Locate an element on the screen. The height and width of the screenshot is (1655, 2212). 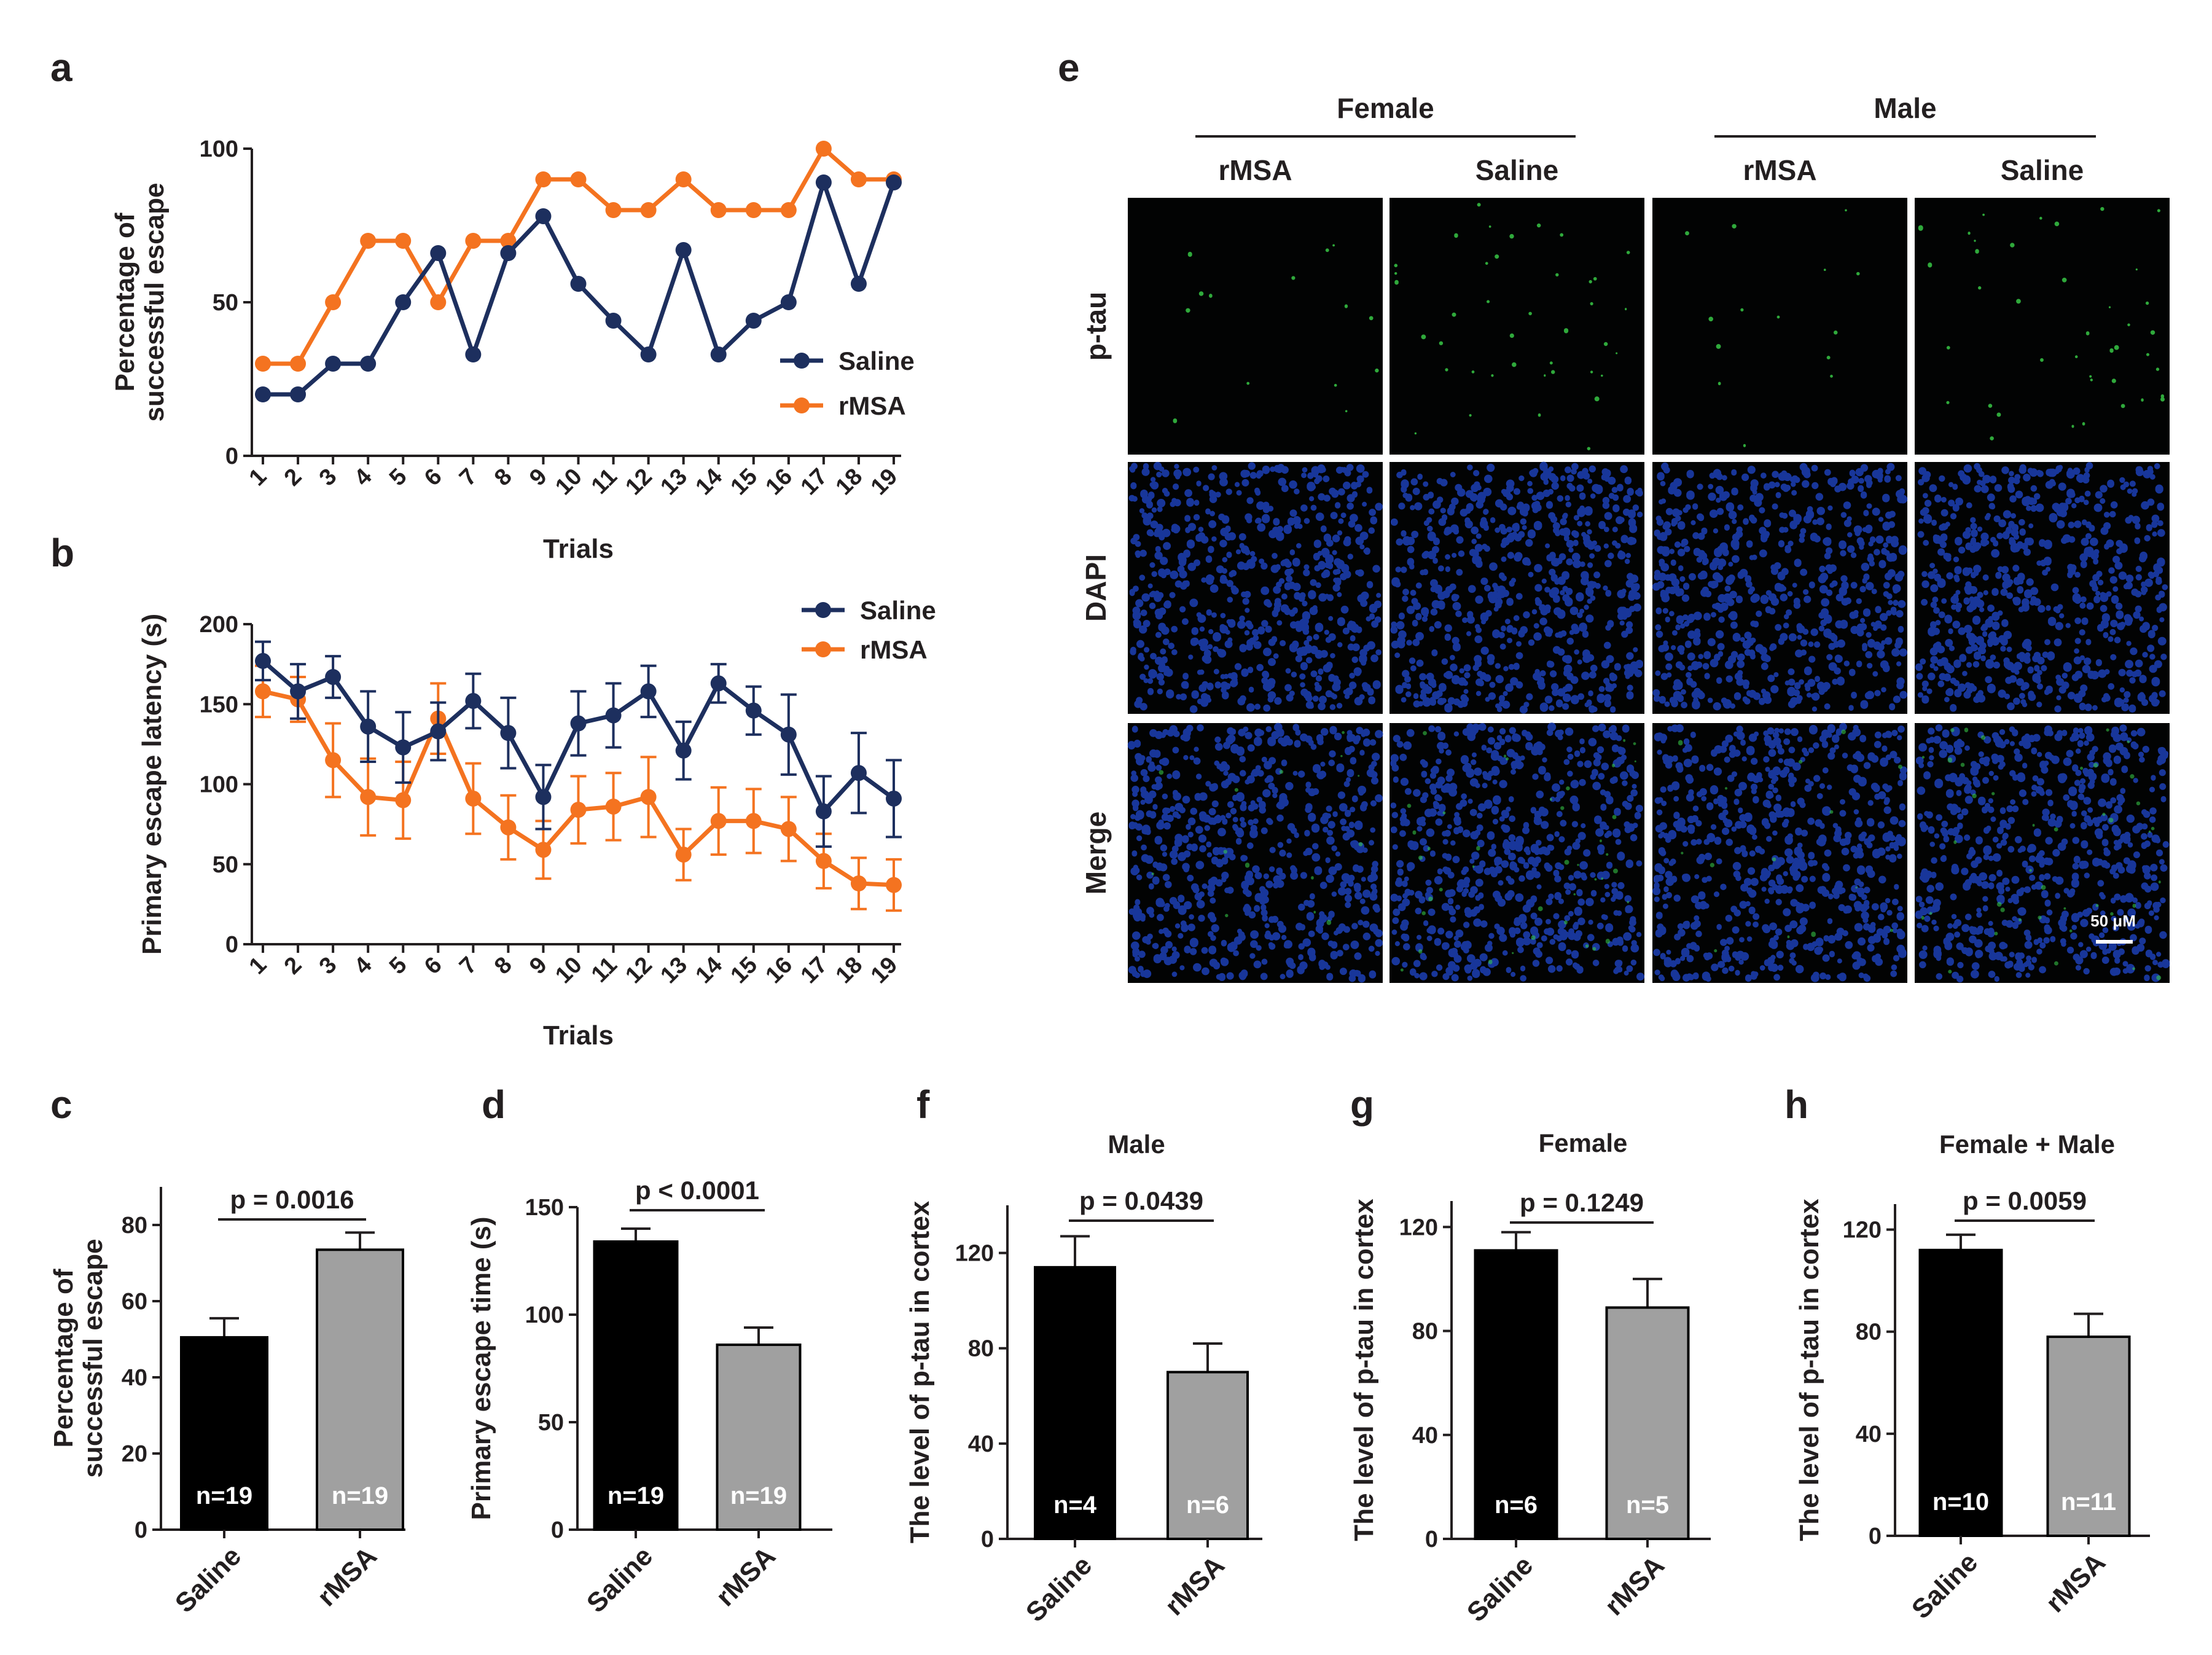
x-tick-label: 6 is located at coordinates (433, 966).